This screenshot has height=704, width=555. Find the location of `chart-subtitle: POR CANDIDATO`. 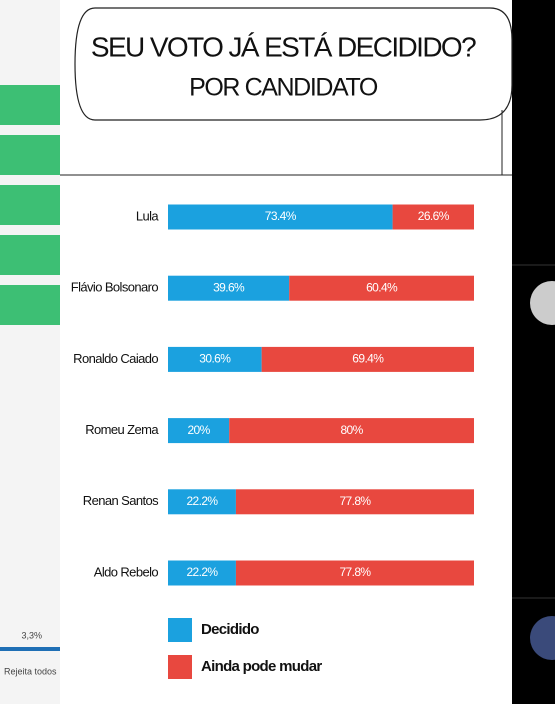

chart-subtitle: POR CANDIDATO is located at coordinates (283, 88).